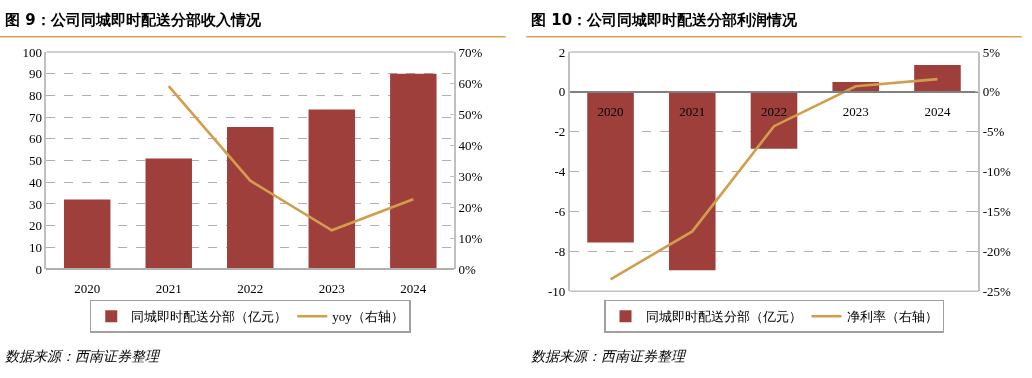  What do you see at coordinates (997, 172) in the screenshot?
I see `y2-tick-label: -10%` at bounding box center [997, 172].